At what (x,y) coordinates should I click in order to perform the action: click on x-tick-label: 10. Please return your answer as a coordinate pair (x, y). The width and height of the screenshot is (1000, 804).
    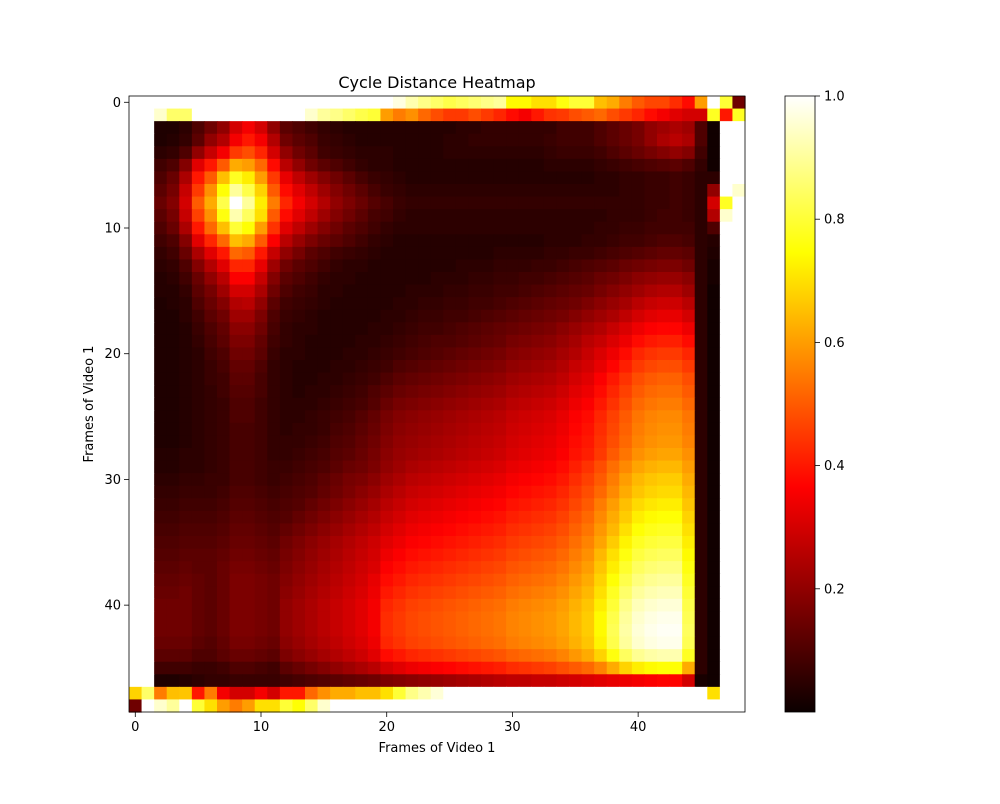
    Looking at the image, I should click on (261, 727).